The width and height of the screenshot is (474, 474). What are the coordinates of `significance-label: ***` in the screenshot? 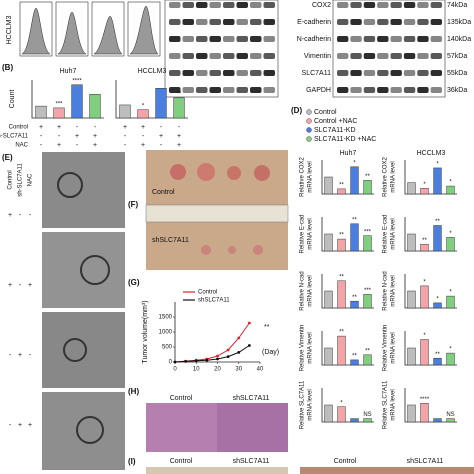 It's located at (368, 291).